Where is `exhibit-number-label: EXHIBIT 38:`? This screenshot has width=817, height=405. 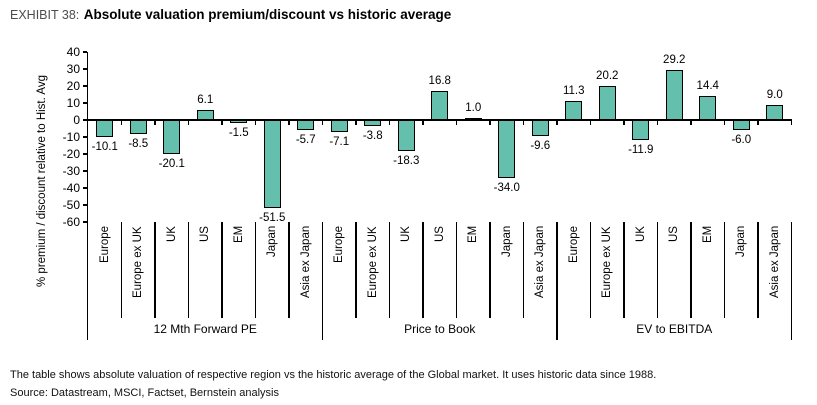
exhibit-number-label: EXHIBIT 38: is located at coordinates (45, 15).